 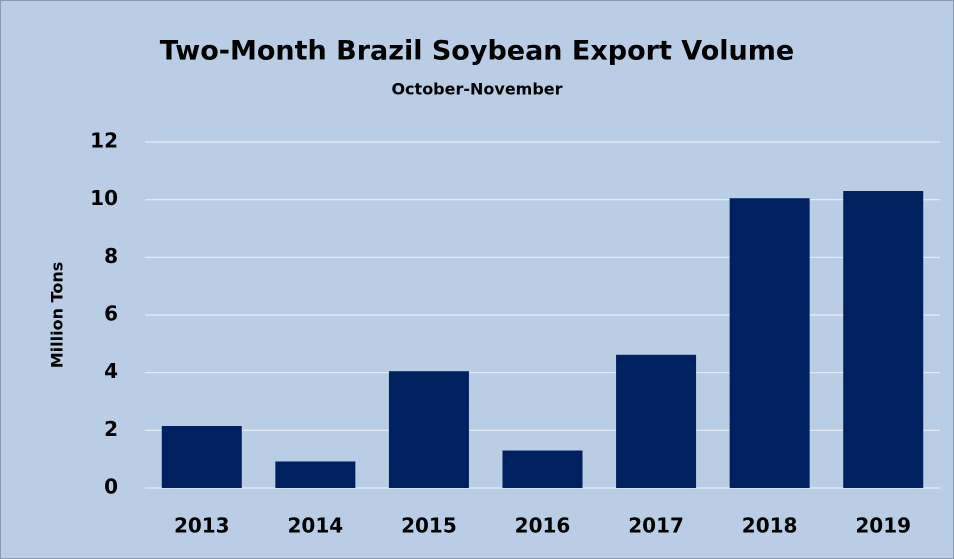 I want to click on y-tick-label: 12, so click(x=104, y=141).